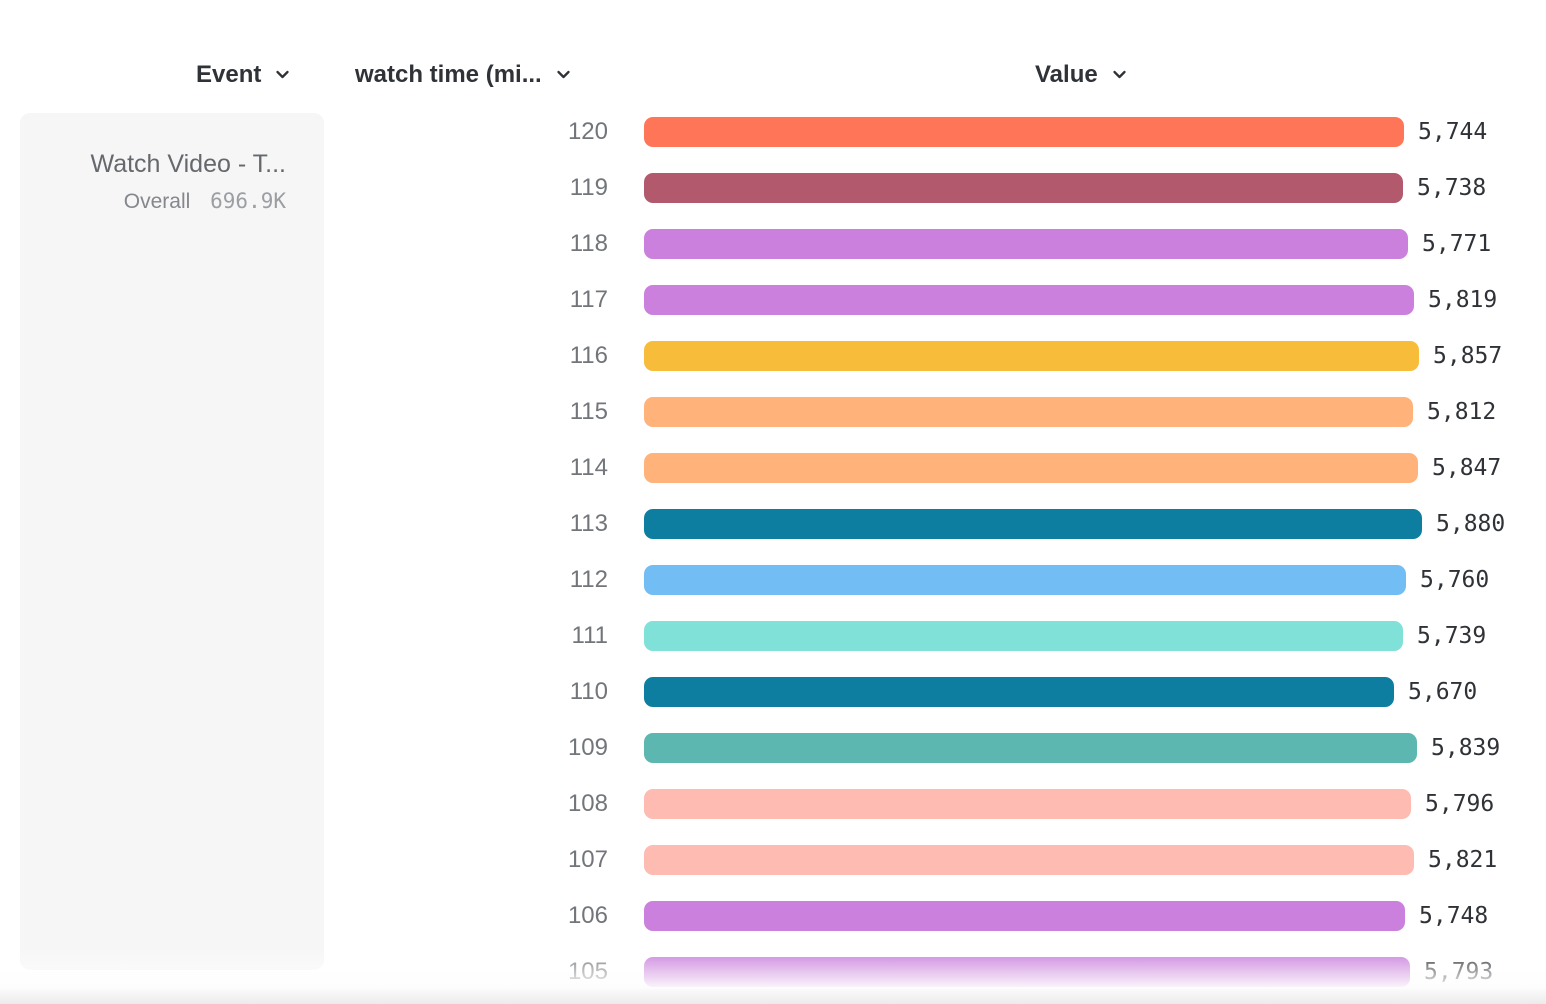  I want to click on bar-value-label: 5,796, so click(1460, 804).